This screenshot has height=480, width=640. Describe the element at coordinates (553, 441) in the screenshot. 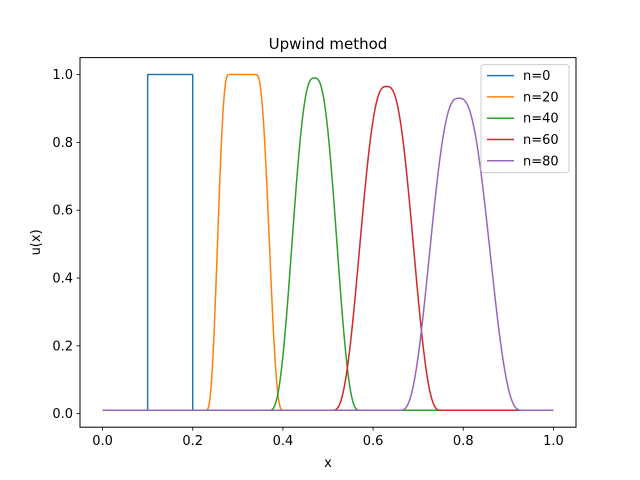

I see `x-tick-label: 1.0` at that location.